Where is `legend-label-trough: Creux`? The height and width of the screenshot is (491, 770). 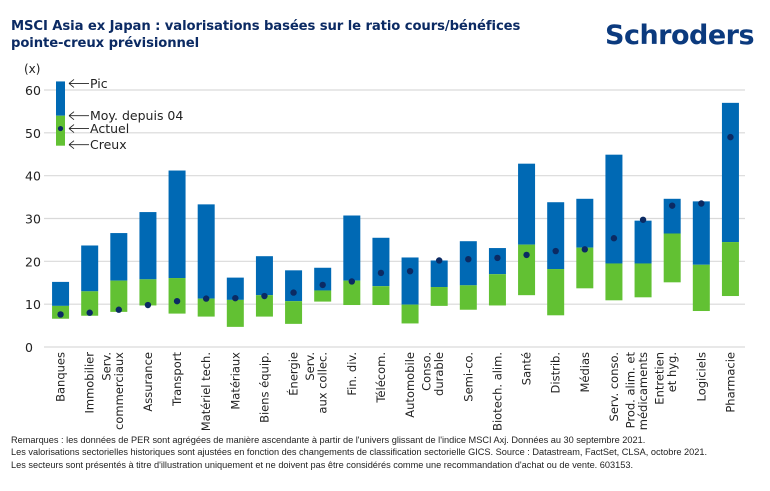
legend-label-trough: Creux is located at coordinates (108, 144).